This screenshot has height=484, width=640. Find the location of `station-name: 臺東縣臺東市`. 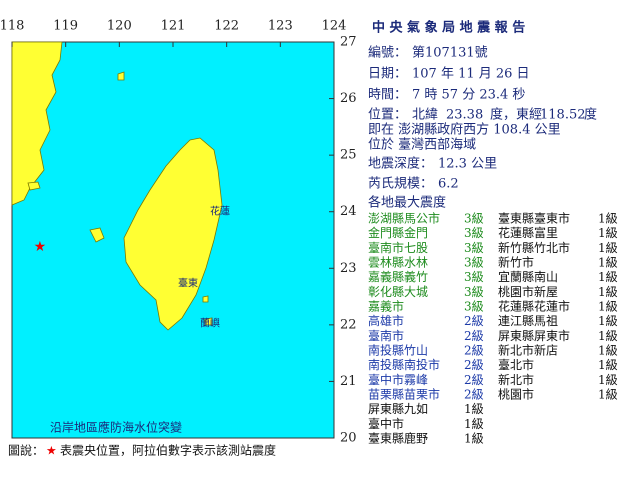

station-name: 臺東縣臺東市 is located at coordinates (534, 218).